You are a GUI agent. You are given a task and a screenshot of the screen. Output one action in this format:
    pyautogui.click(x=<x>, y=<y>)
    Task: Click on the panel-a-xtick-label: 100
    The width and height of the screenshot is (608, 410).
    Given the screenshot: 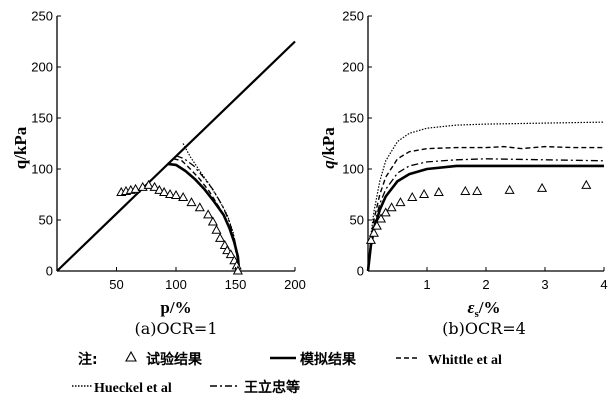 What is the action you would take?
    pyautogui.click(x=176, y=284)
    